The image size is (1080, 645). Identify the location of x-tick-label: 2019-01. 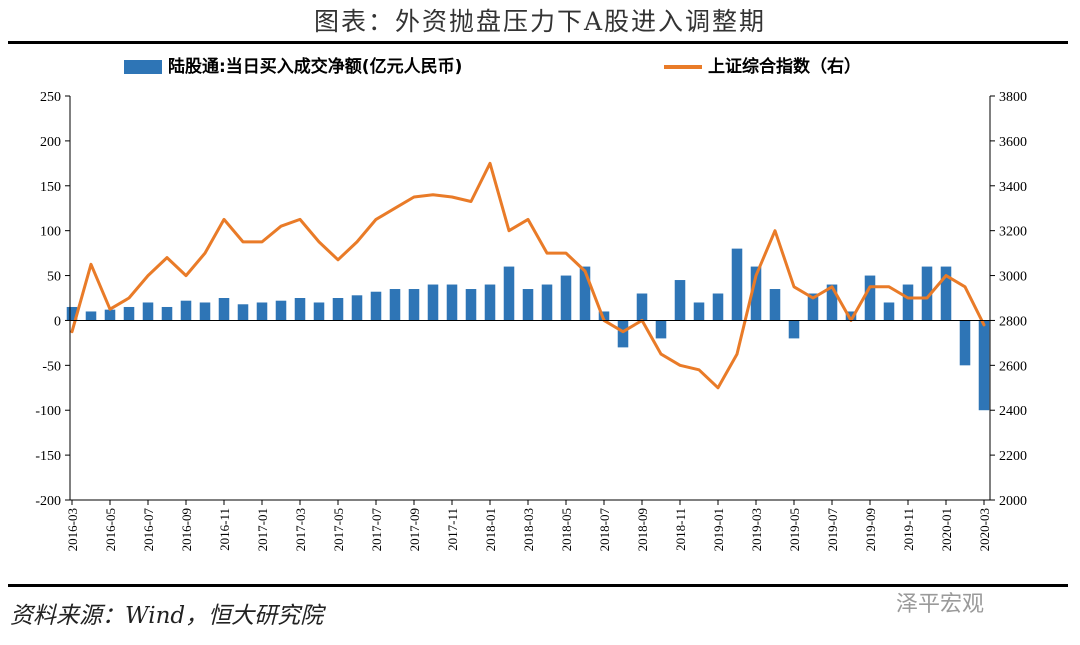
(718, 529).